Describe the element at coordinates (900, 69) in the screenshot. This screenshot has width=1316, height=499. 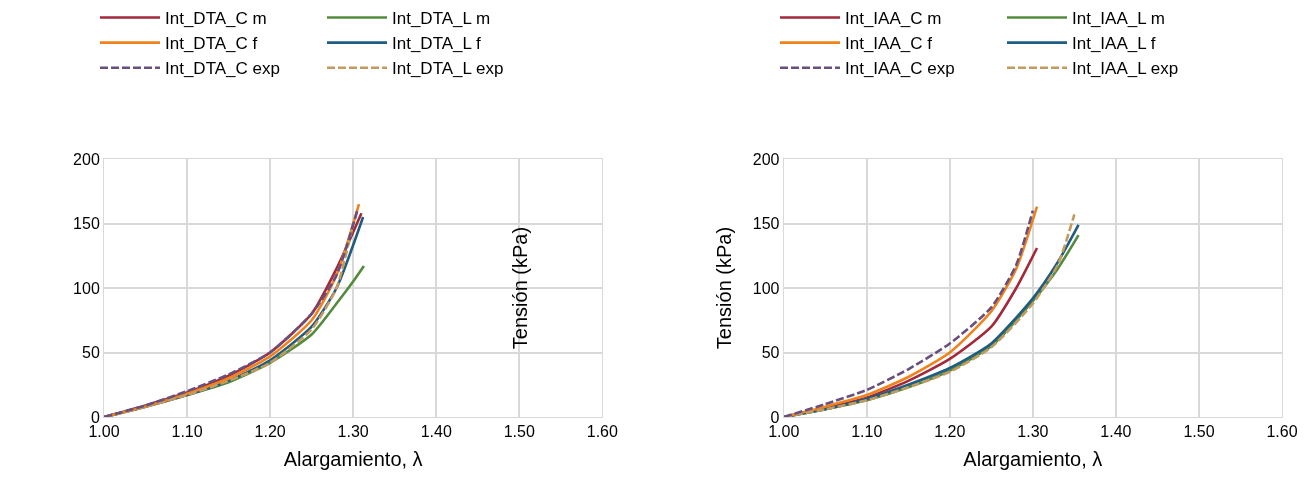
I see `legend-label: Int_IAA_C exp` at that location.